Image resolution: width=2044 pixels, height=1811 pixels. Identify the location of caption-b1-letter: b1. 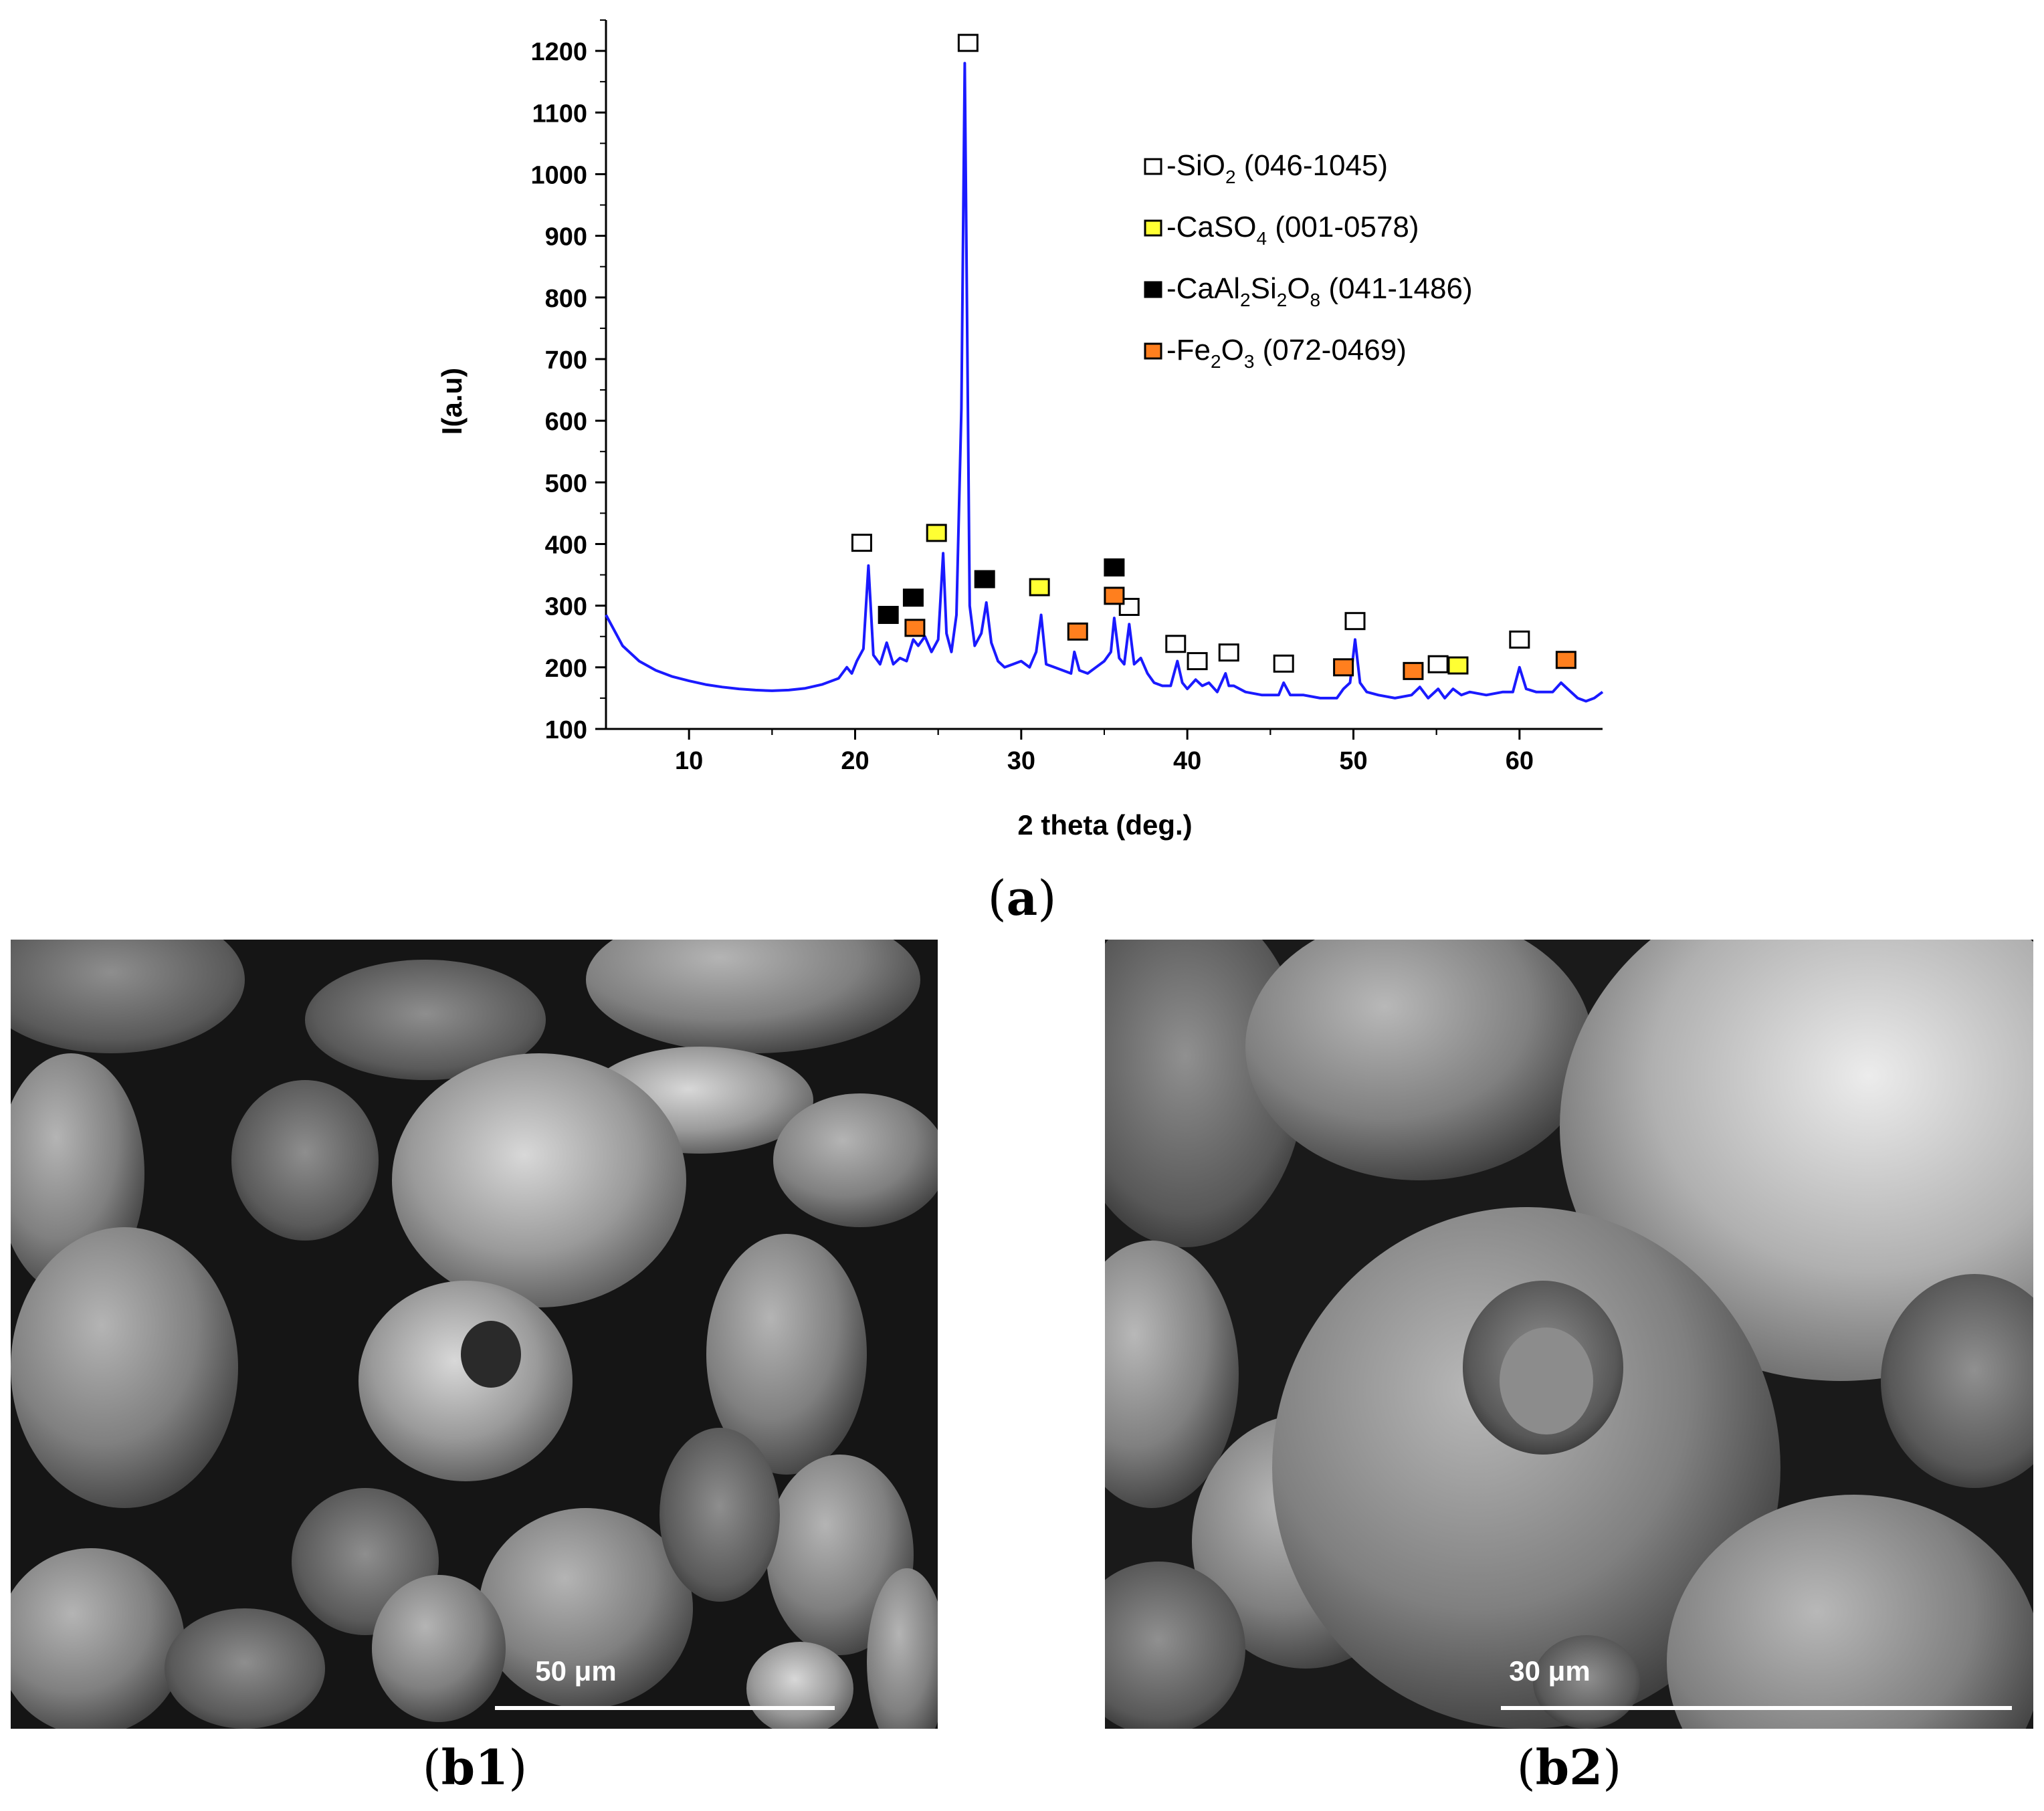
(475, 1767).